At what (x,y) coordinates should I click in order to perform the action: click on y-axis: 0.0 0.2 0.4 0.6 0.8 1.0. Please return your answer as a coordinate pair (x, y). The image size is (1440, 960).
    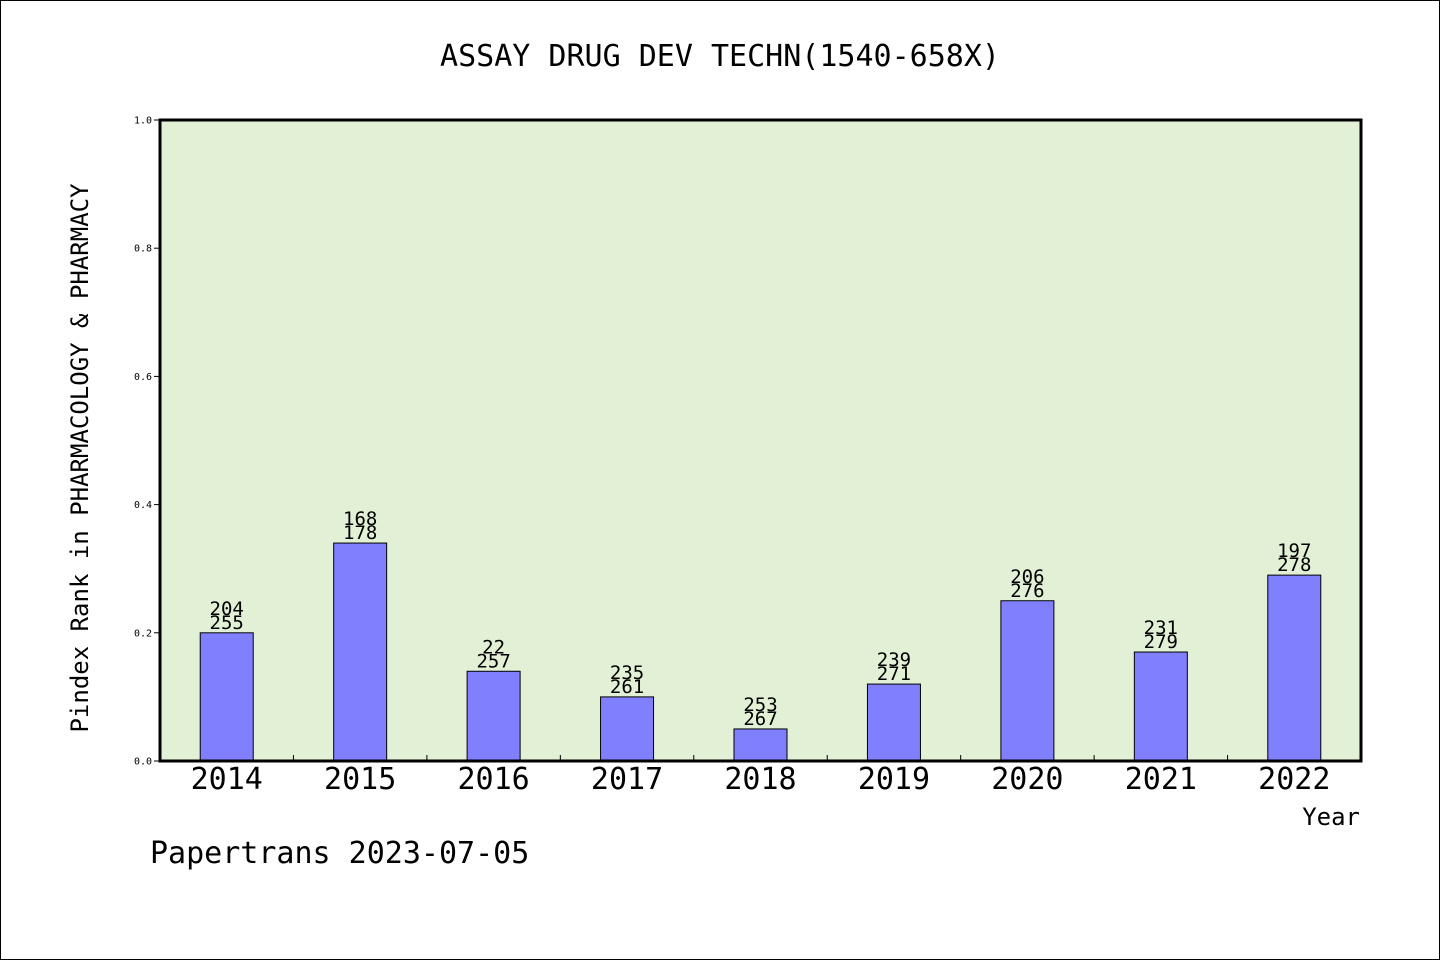
    Looking at the image, I should click on (147, 442).